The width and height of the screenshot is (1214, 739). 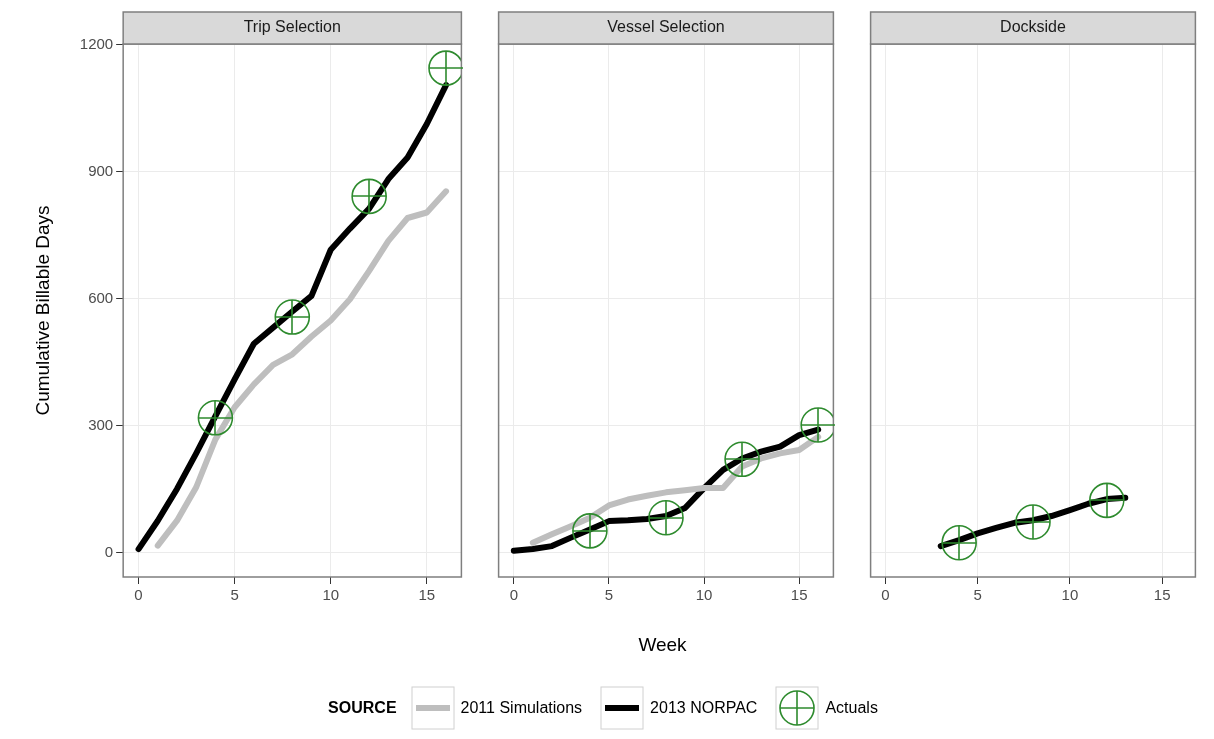 I want to click on chart-title: Vessel Selection, so click(x=666, y=27).